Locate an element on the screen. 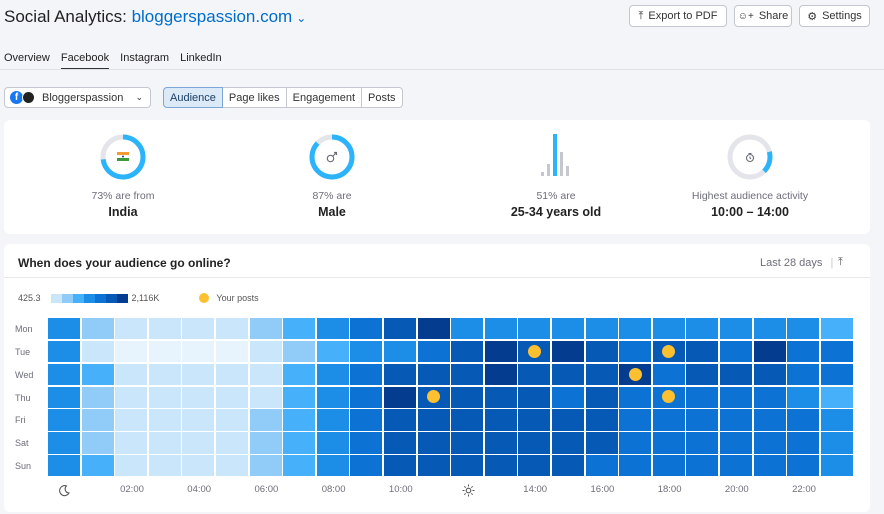 This screenshot has height=514, width=884. tab-linkedin: LinkedIn is located at coordinates (201, 58).